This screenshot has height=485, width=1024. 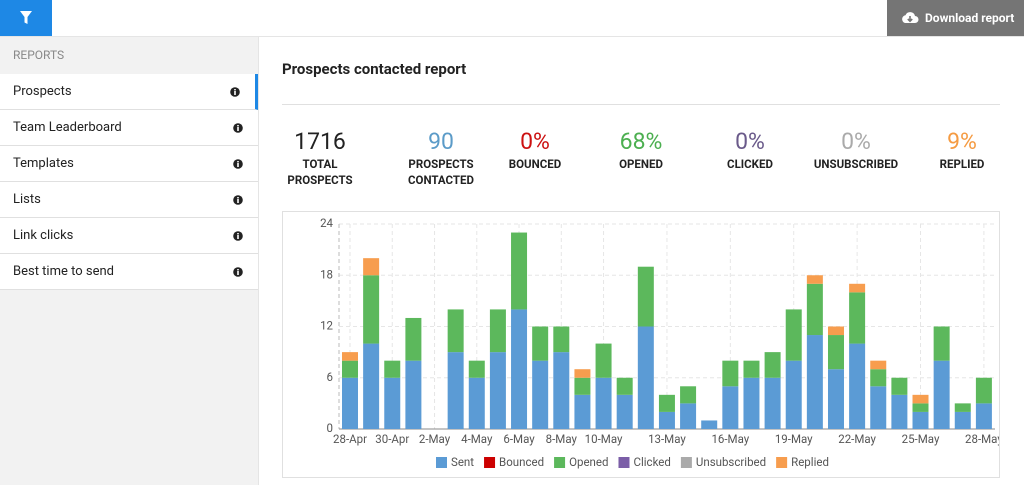 I want to click on sidebar-heading: REPORTS, so click(x=39, y=55).